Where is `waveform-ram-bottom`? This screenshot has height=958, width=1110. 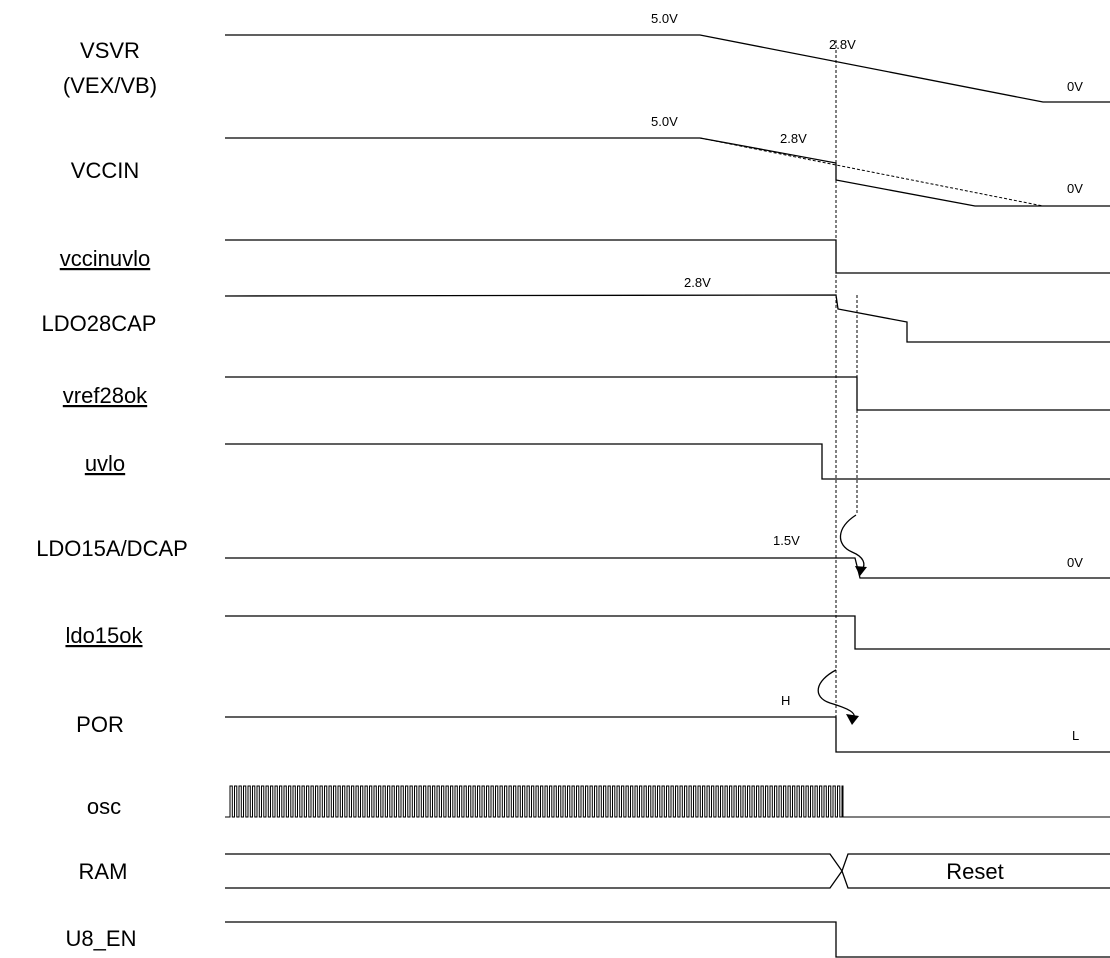
waveform-ram-bottom is located at coordinates (667, 879).